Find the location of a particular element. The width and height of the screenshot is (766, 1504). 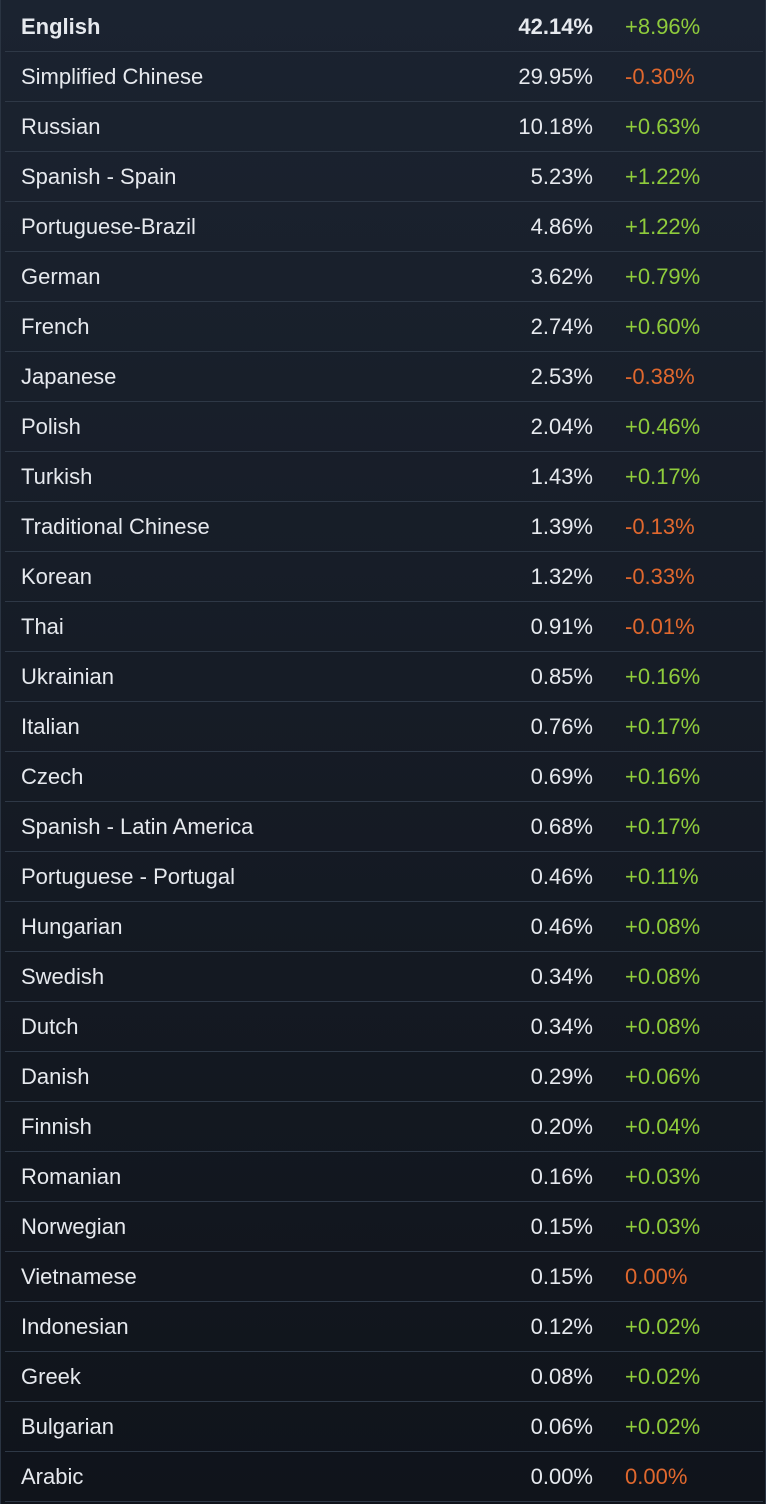

table-row: Dutch 0.34% +0.08% is located at coordinates (384, 1027).